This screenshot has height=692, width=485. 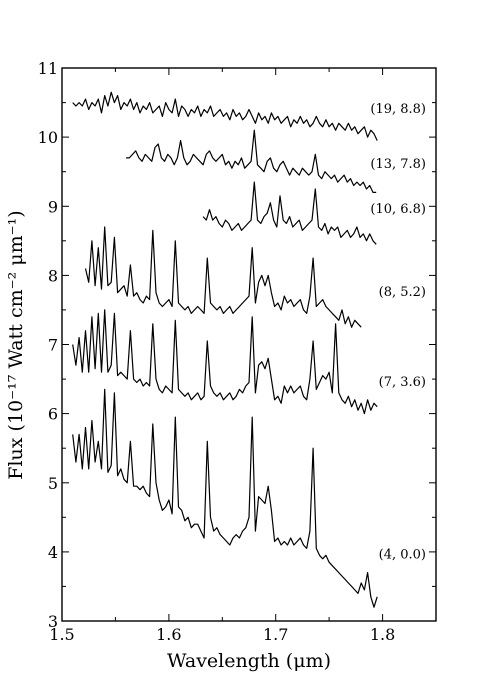 I want to click on x-axis-title: Wavelength (μm), so click(x=249, y=661).